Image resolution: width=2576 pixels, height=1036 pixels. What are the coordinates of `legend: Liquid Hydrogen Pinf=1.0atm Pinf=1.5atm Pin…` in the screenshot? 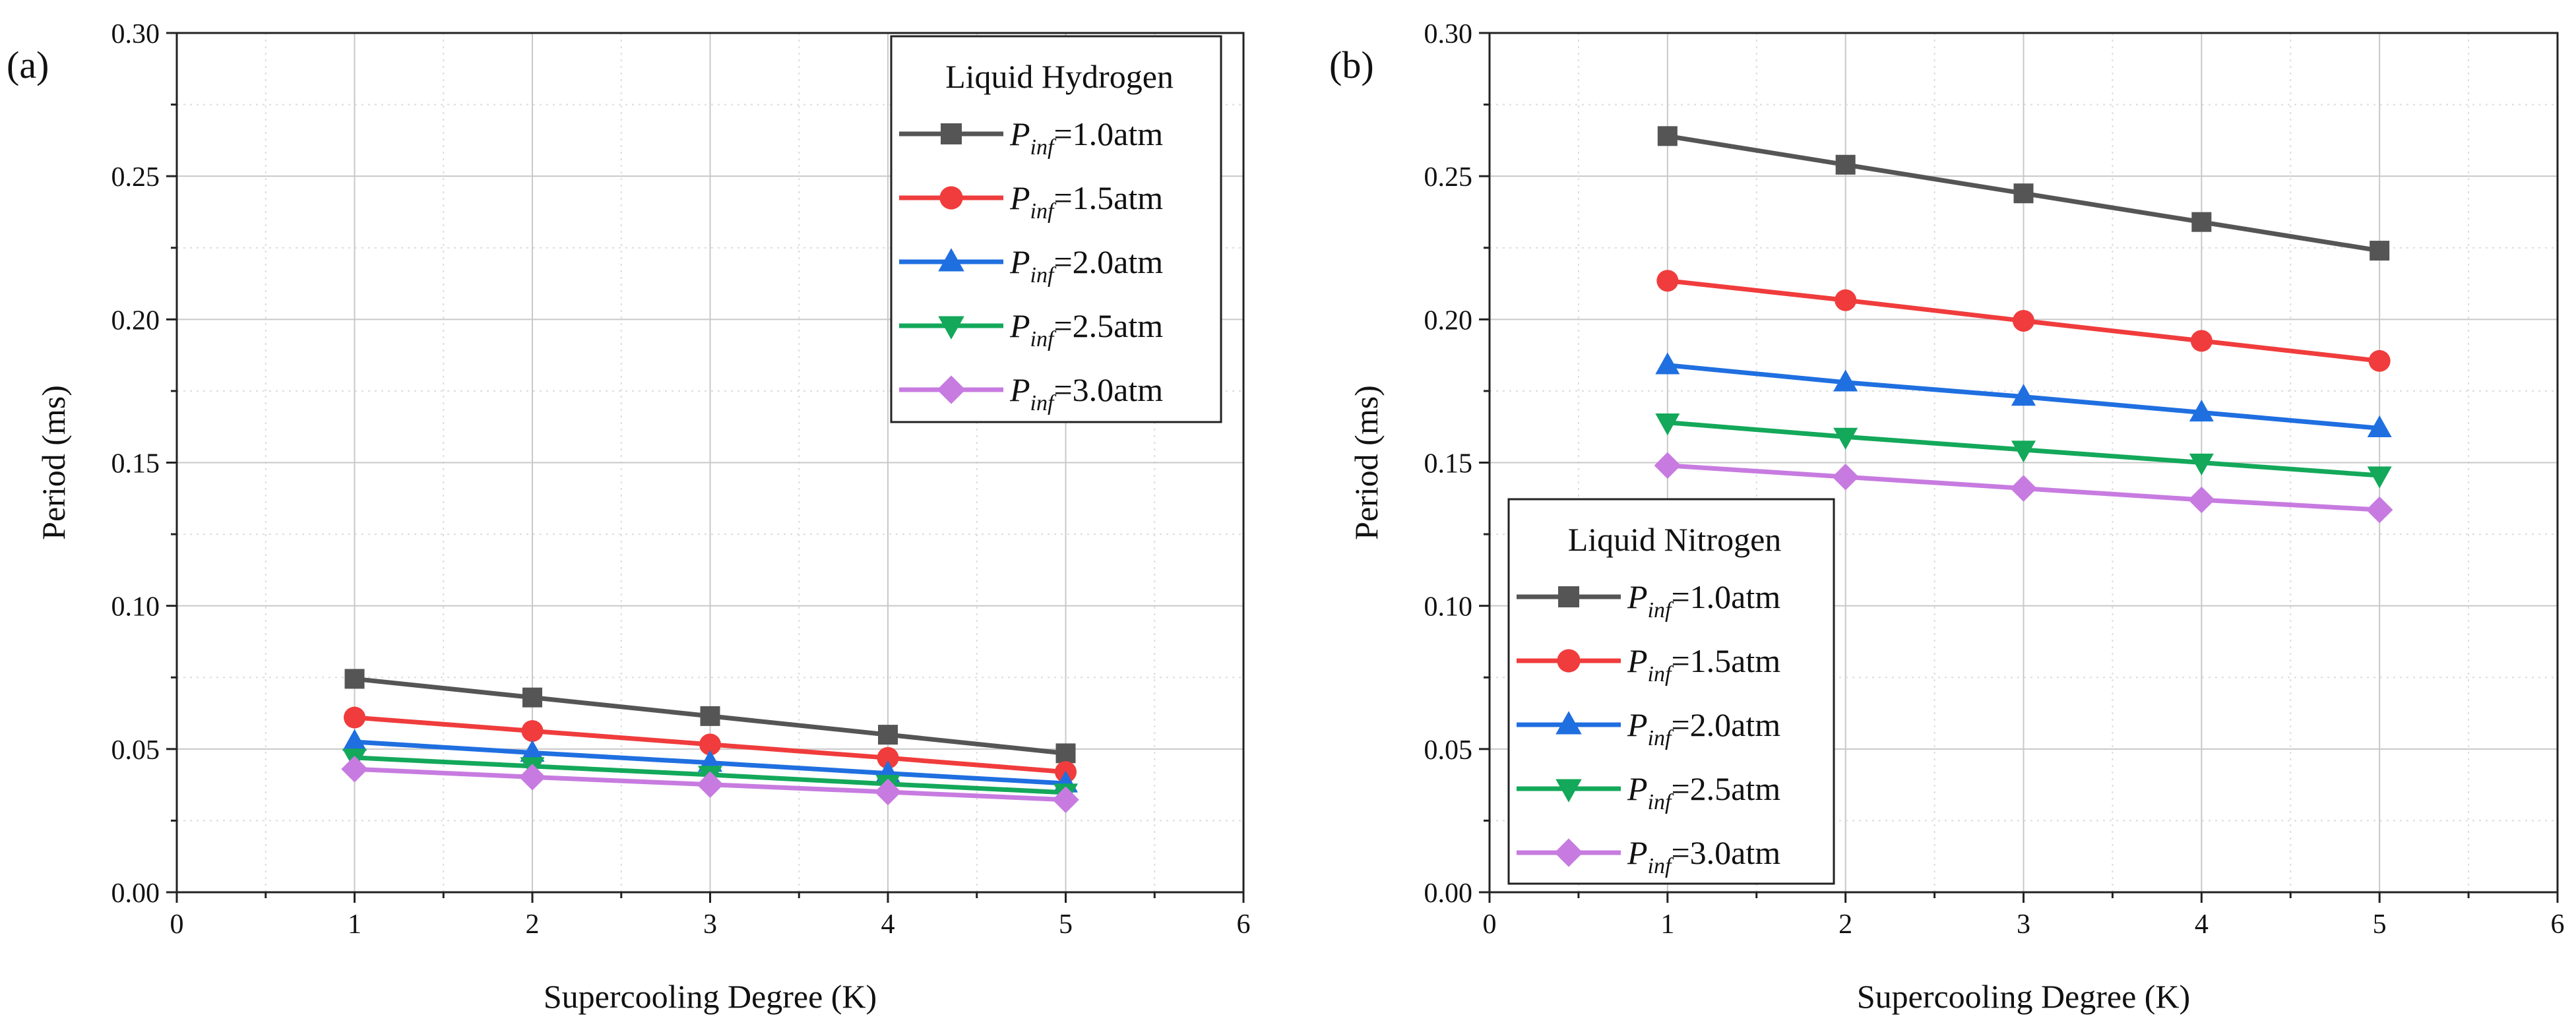 It's located at (1056, 229).